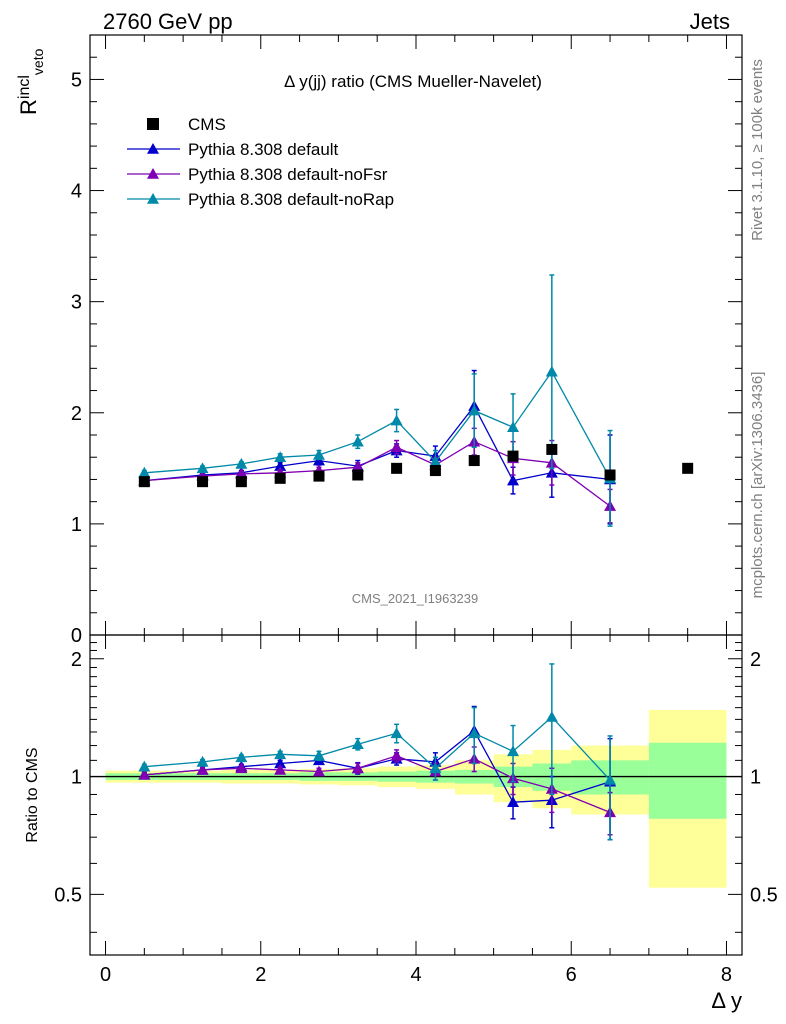  I want to click on mcplots-label: mcplots.cern.ch [arXiv:1306.3436], so click(757, 485).